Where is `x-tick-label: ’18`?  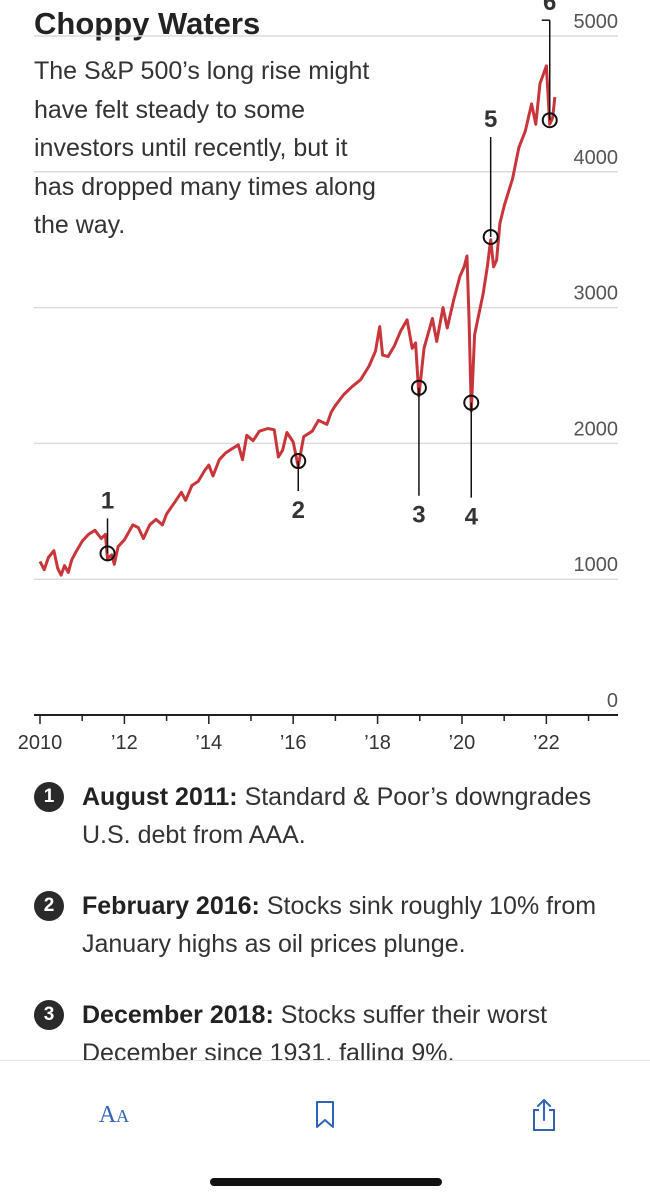 x-tick-label: ’18 is located at coordinates (377, 743).